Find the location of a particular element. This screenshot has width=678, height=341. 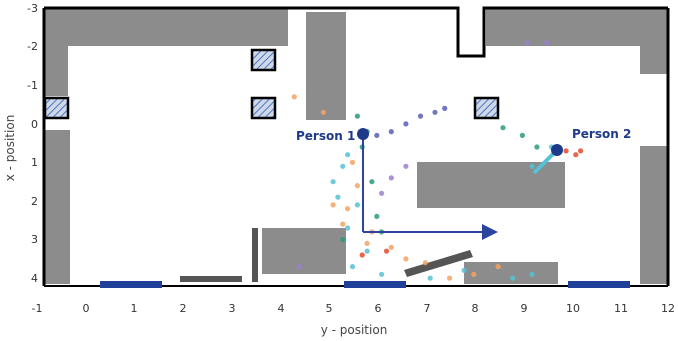

y-axis-label: x - position is located at coordinates (10, 148).